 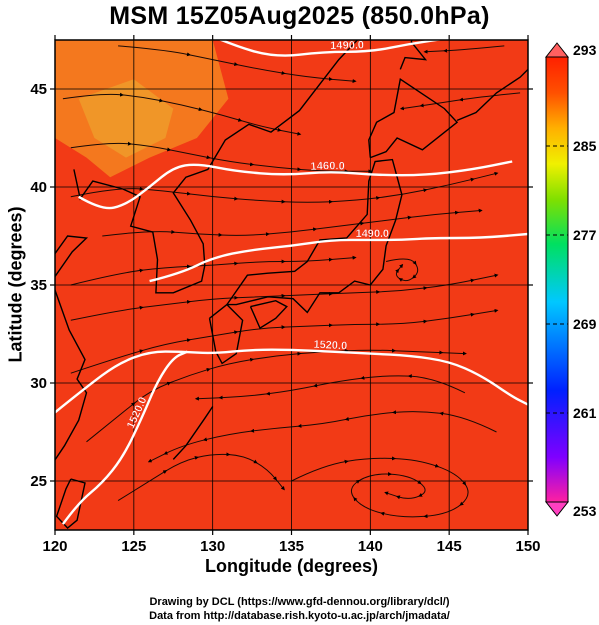 What do you see at coordinates (557, 509) in the screenshot?
I see `colorbar-min-arrow` at bounding box center [557, 509].